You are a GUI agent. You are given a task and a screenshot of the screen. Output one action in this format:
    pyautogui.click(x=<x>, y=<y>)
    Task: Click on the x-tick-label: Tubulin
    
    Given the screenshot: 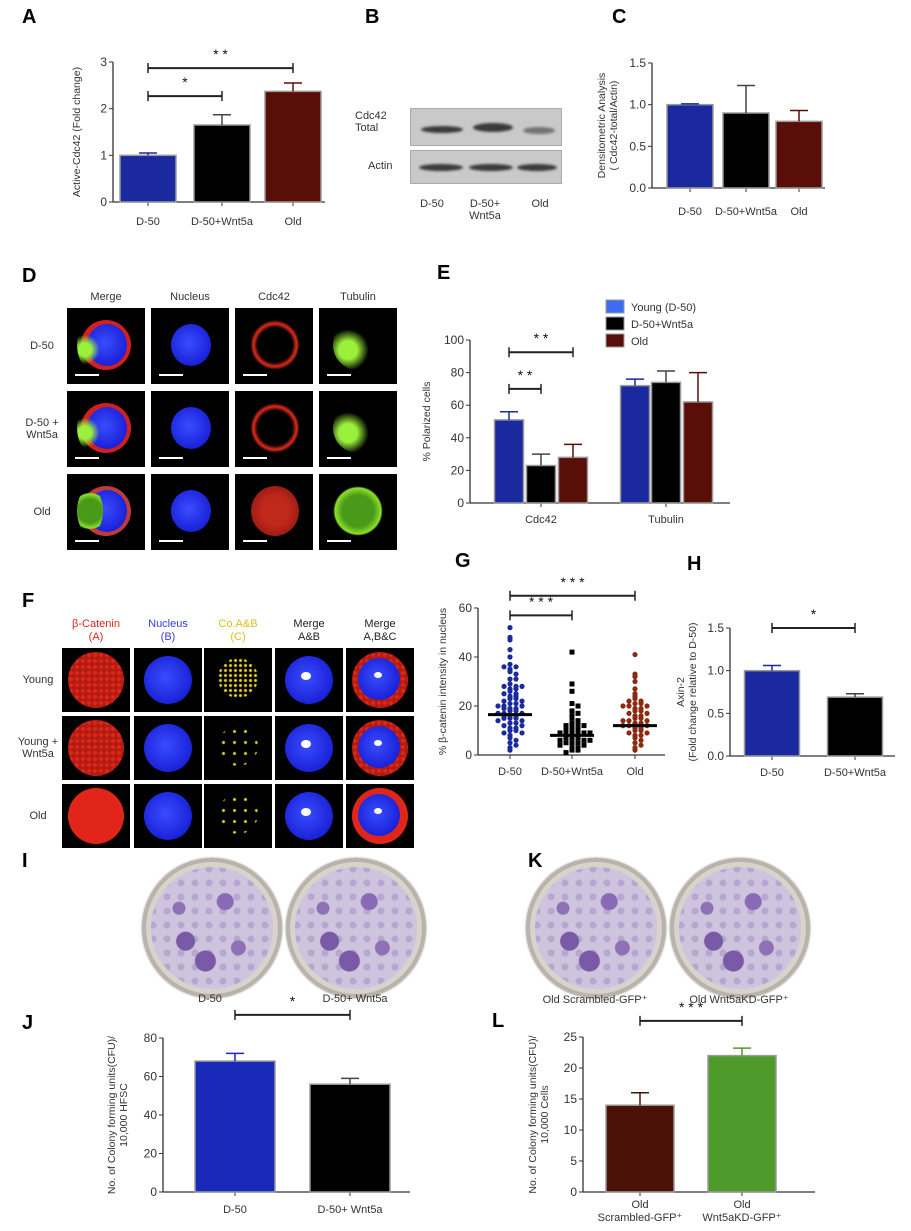 What is the action you would take?
    pyautogui.click(x=666, y=520)
    